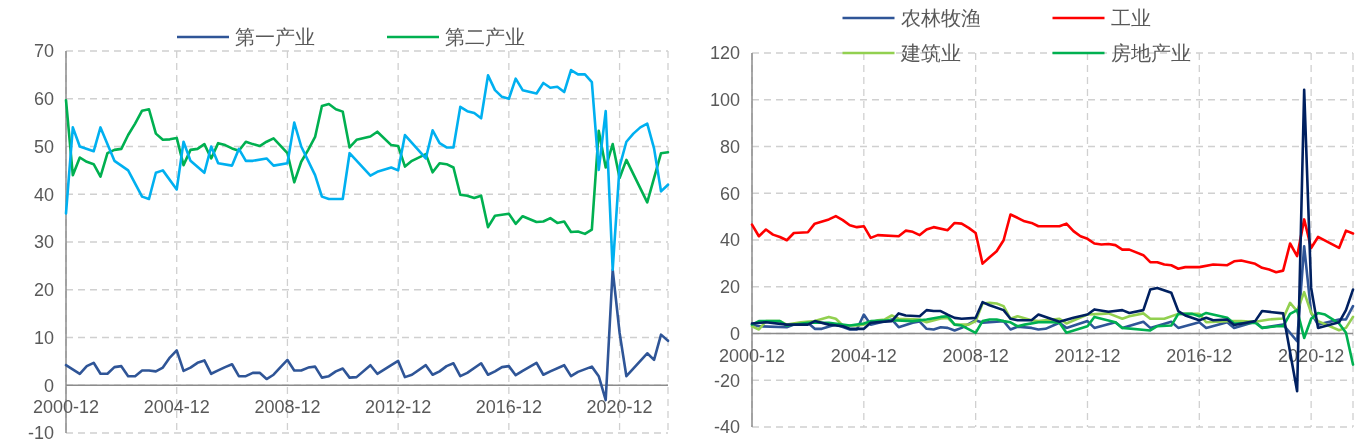  Describe the element at coordinates (729, 146) in the screenshot. I see `y-tick-label: 80` at that location.